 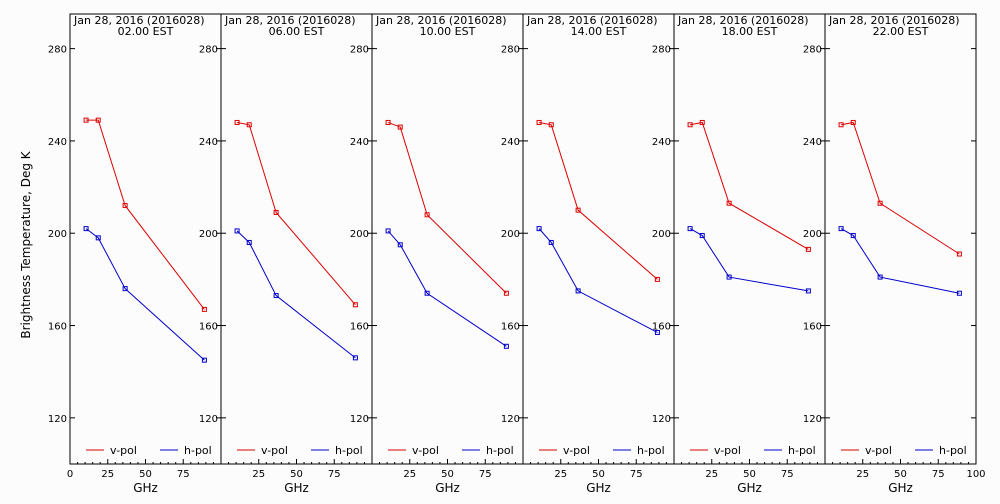 What do you see at coordinates (70, 474) in the screenshot?
I see `x-tick-label: 0` at bounding box center [70, 474].